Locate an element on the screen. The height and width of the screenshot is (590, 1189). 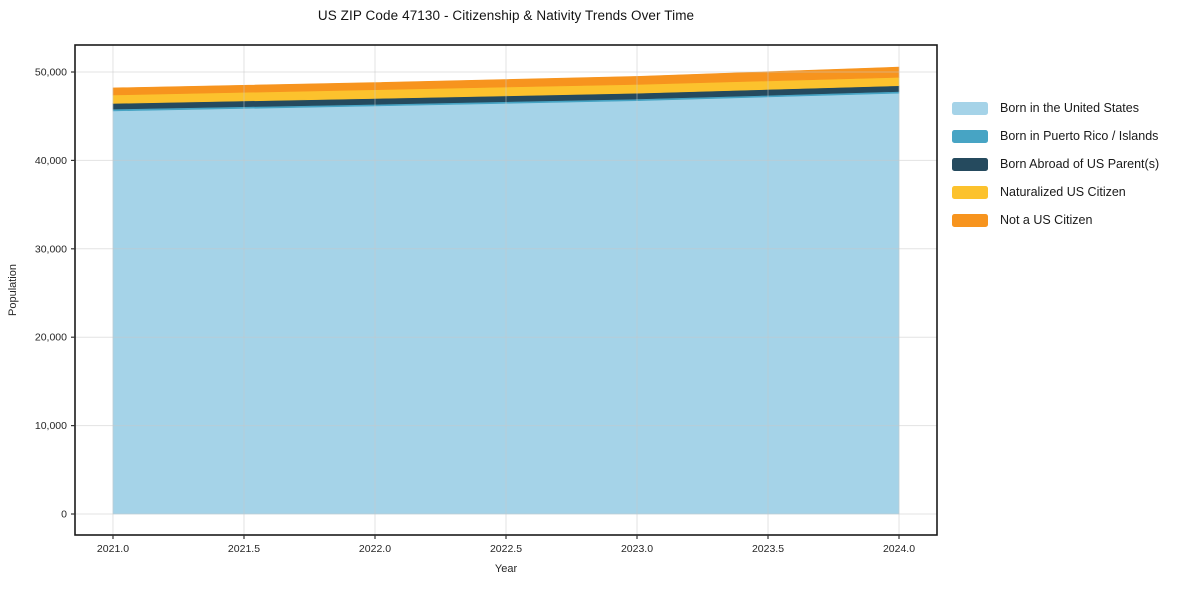
legend-item: Born Abroad of US Parent(s) is located at coordinates (1055, 164).